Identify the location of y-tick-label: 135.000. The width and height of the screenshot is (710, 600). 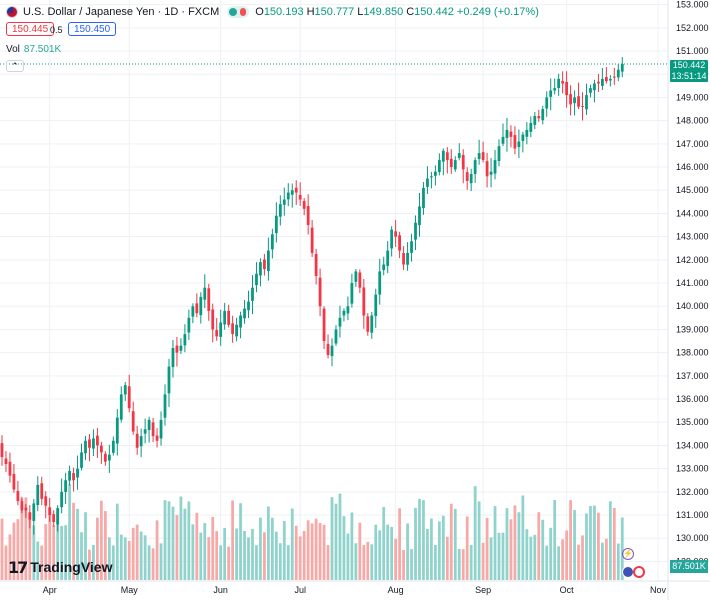
(692, 422).